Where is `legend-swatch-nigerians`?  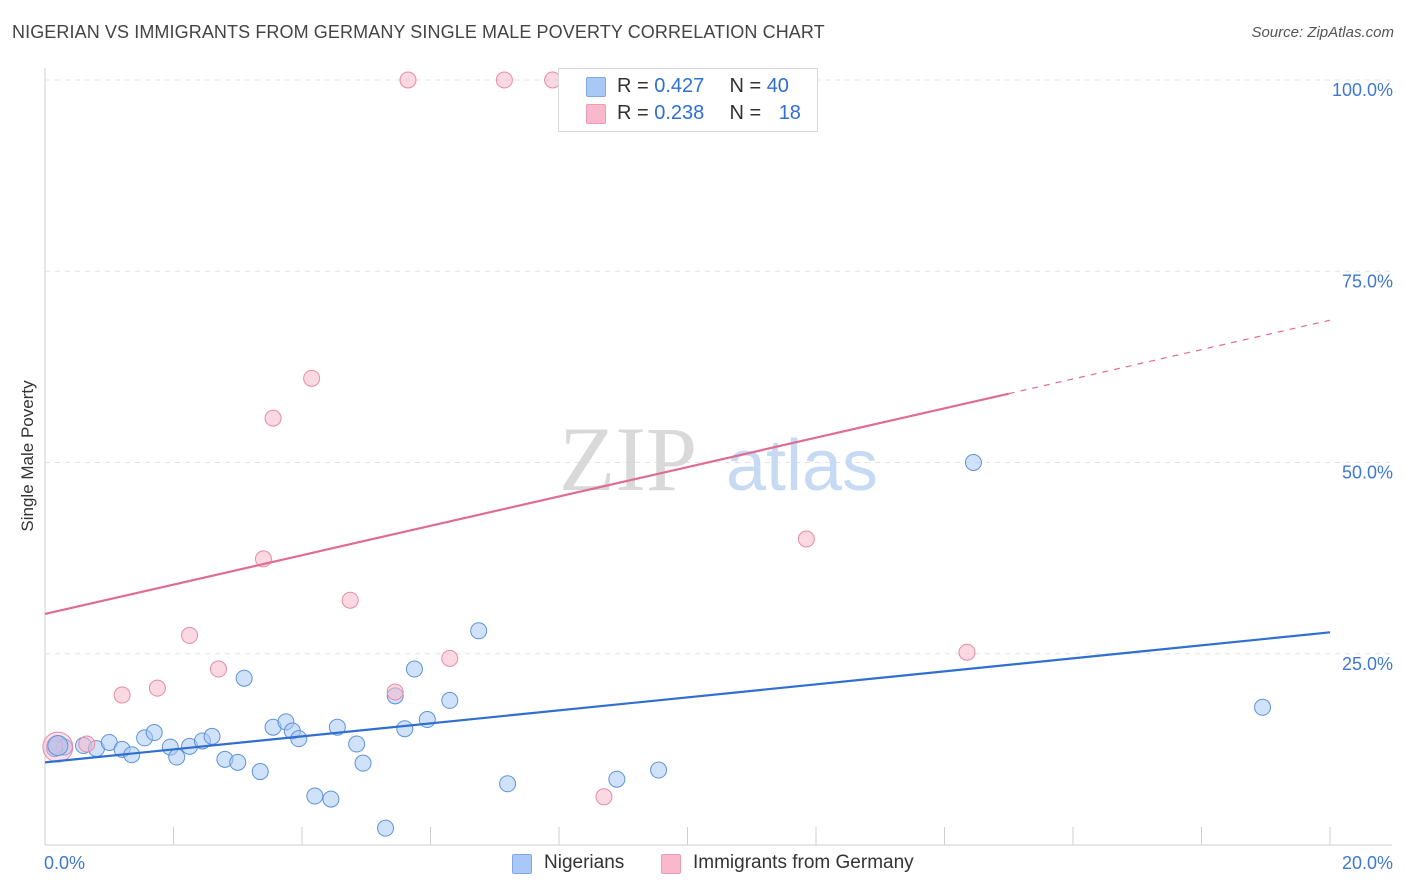 legend-swatch-nigerians is located at coordinates (522, 864).